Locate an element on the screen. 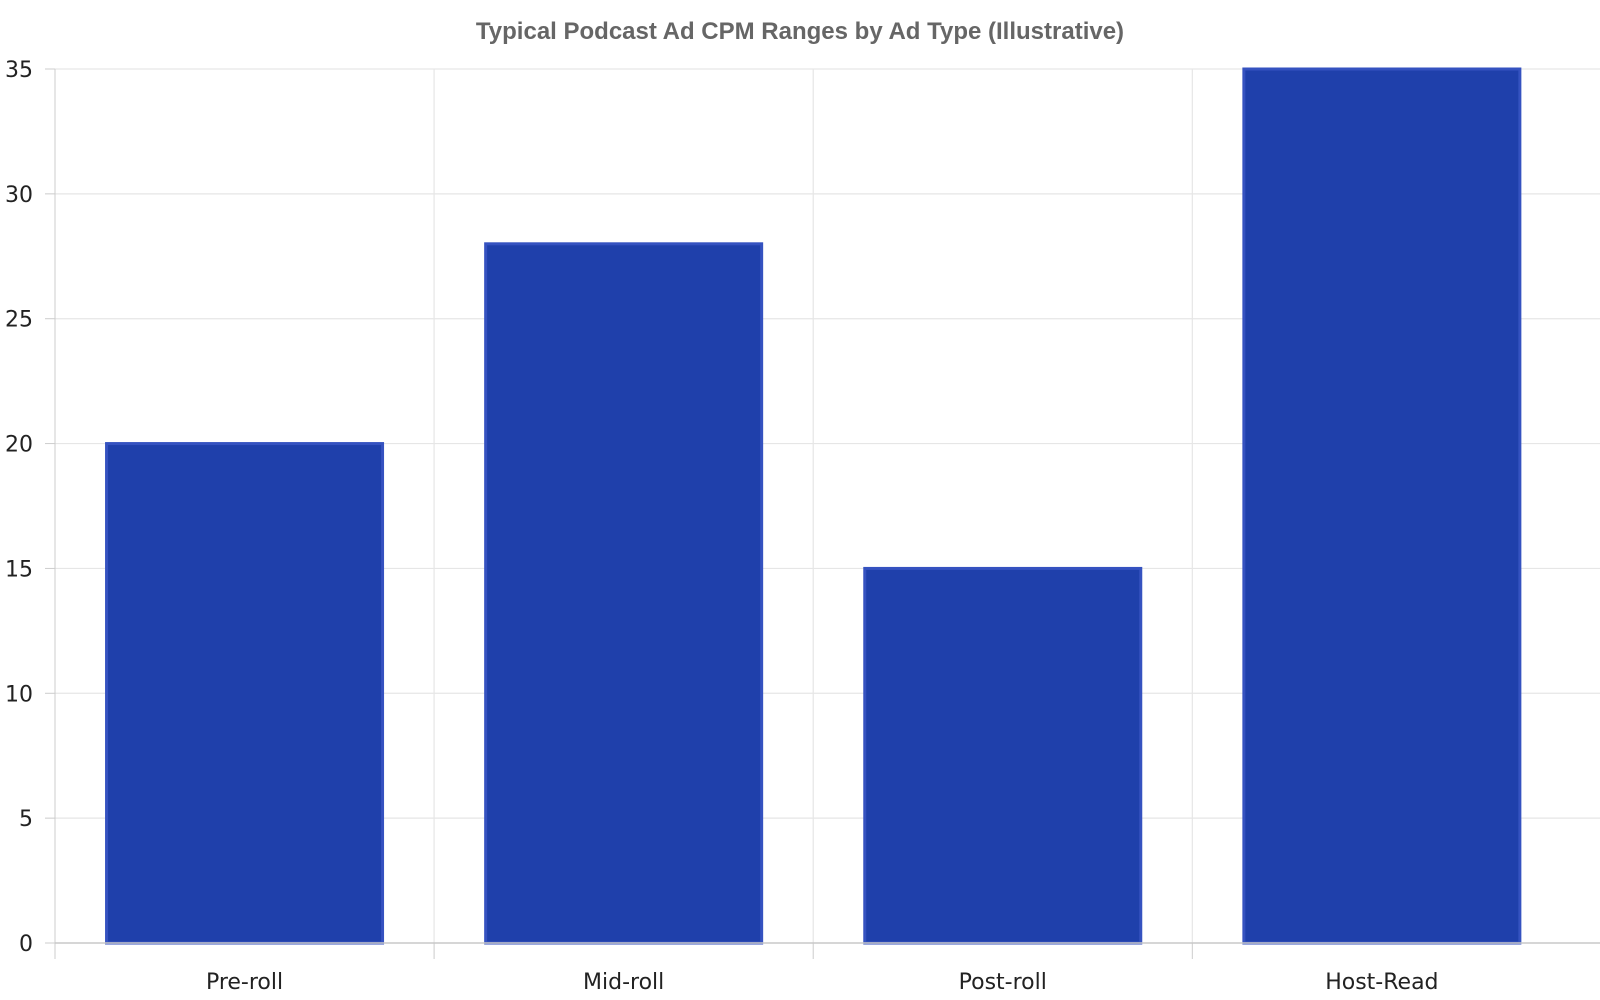 The image size is (1600, 1000). y-tick-label: 5 is located at coordinates (26, 819).